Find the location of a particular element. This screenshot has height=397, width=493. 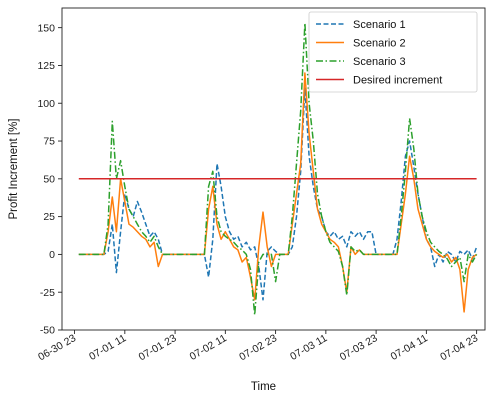

x-tick-label: 07-01 23 is located at coordinates (158, 347).